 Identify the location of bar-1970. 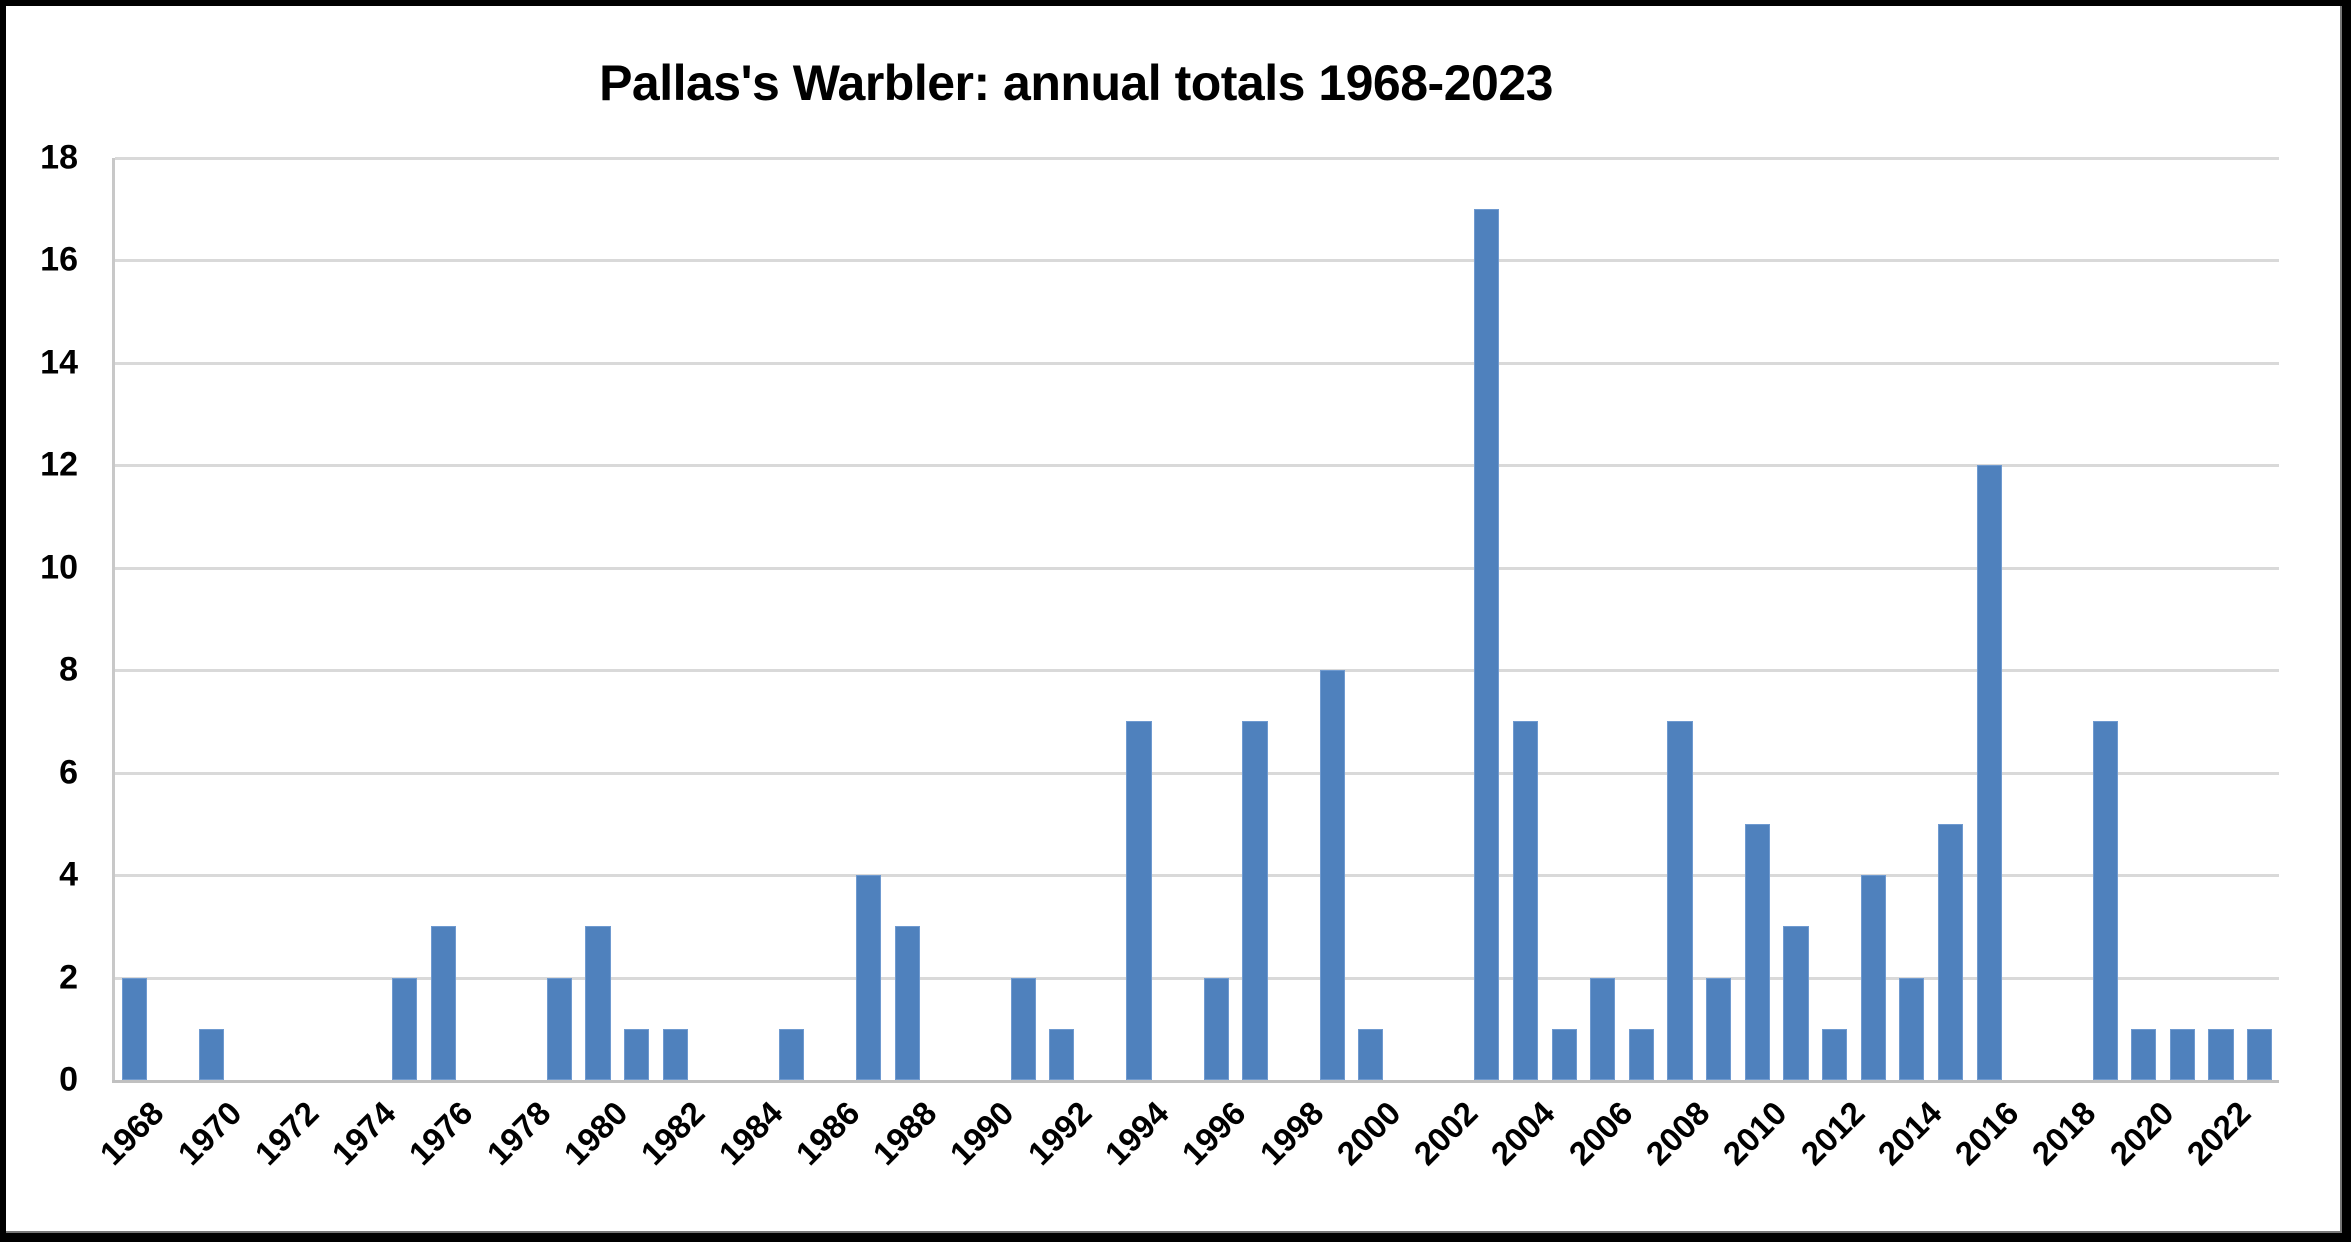
(212, 1054).